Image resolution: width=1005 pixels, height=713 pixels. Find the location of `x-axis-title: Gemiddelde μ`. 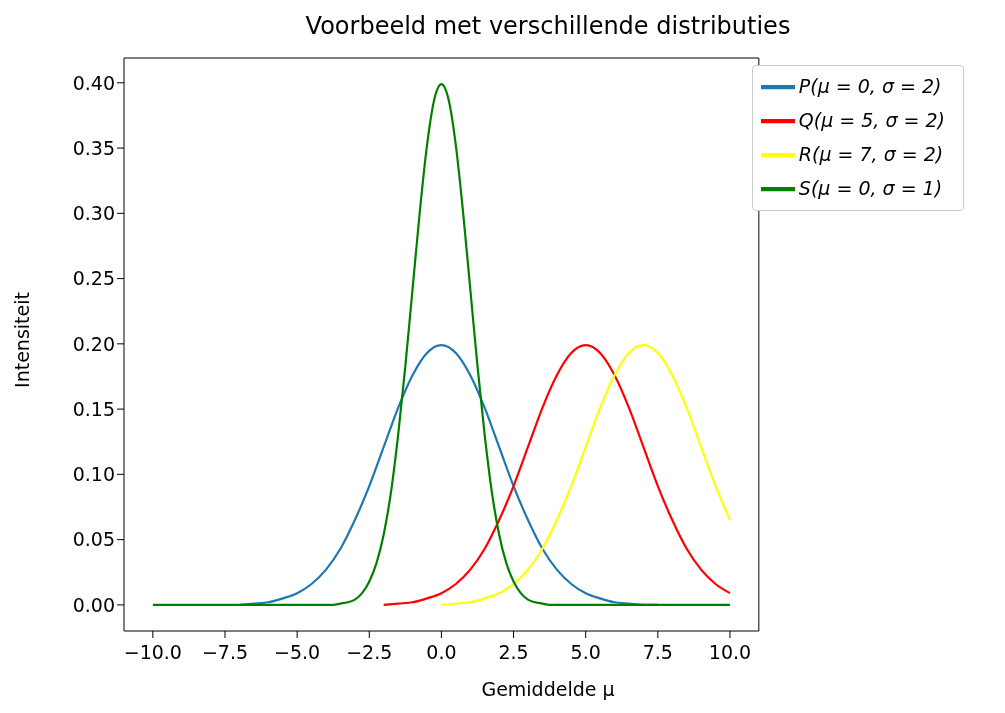

x-axis-title: Gemiddelde μ is located at coordinates (548, 689).